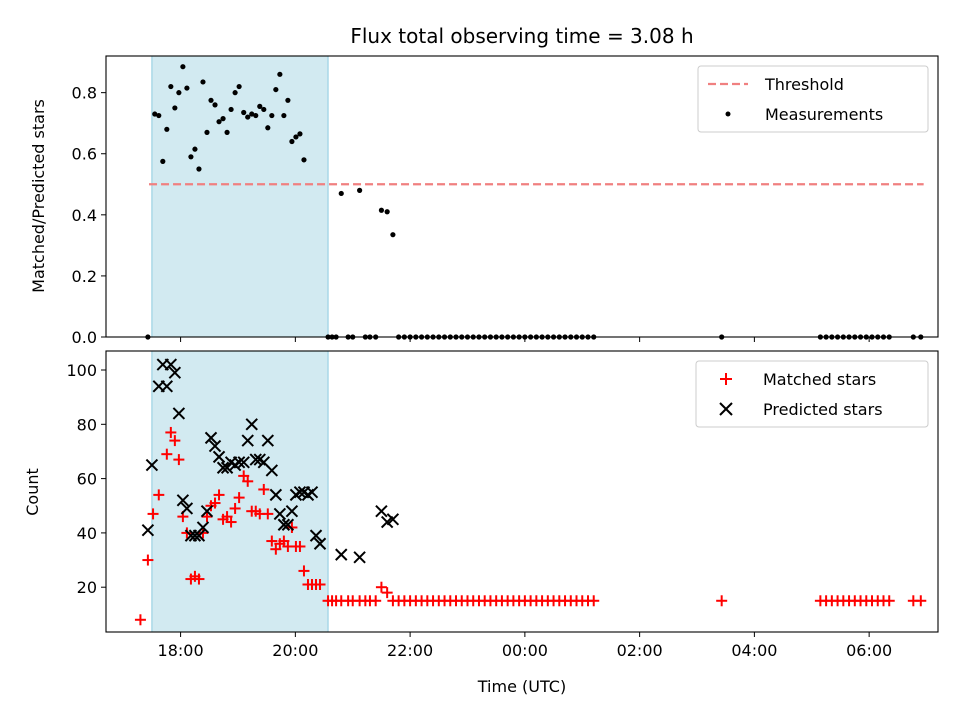 The height and width of the screenshot is (720, 960). Describe the element at coordinates (295, 650) in the screenshot. I see `bottom-xtick-label: 20:00` at that location.